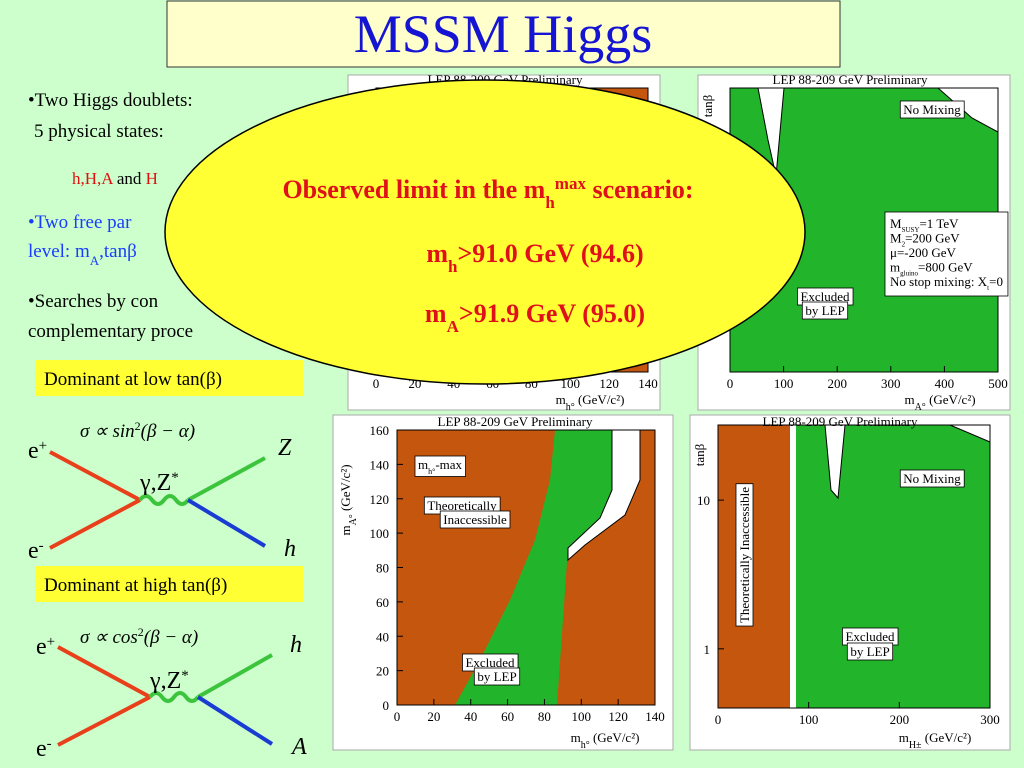 The width and height of the screenshot is (1024, 768). I want to click on label: μ=-200 GeV, so click(923, 252).